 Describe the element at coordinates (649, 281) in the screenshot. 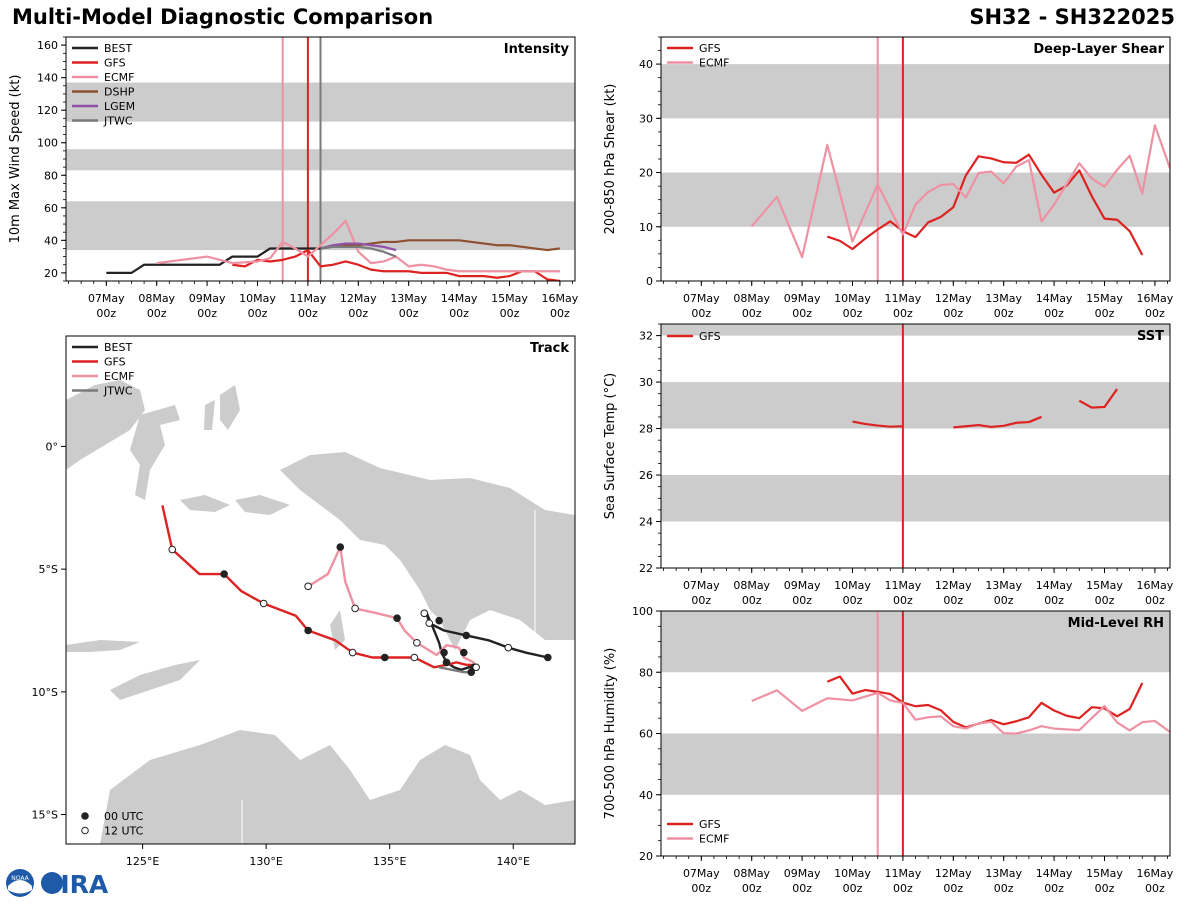

I see `shear-ytick-label: 0` at that location.